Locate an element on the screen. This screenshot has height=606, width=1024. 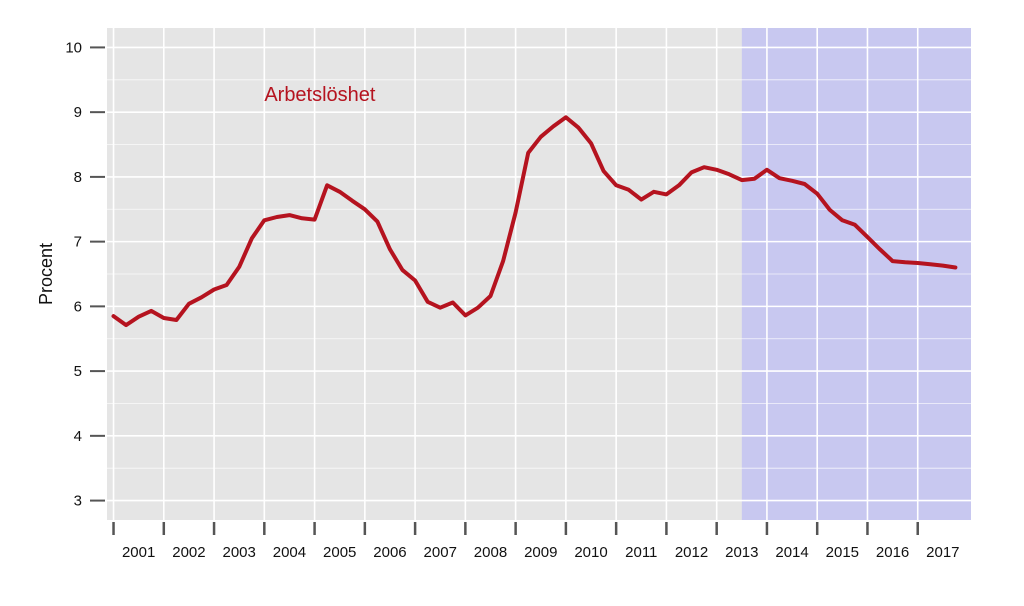
y-tick-label: 7 is located at coordinates (78, 242).